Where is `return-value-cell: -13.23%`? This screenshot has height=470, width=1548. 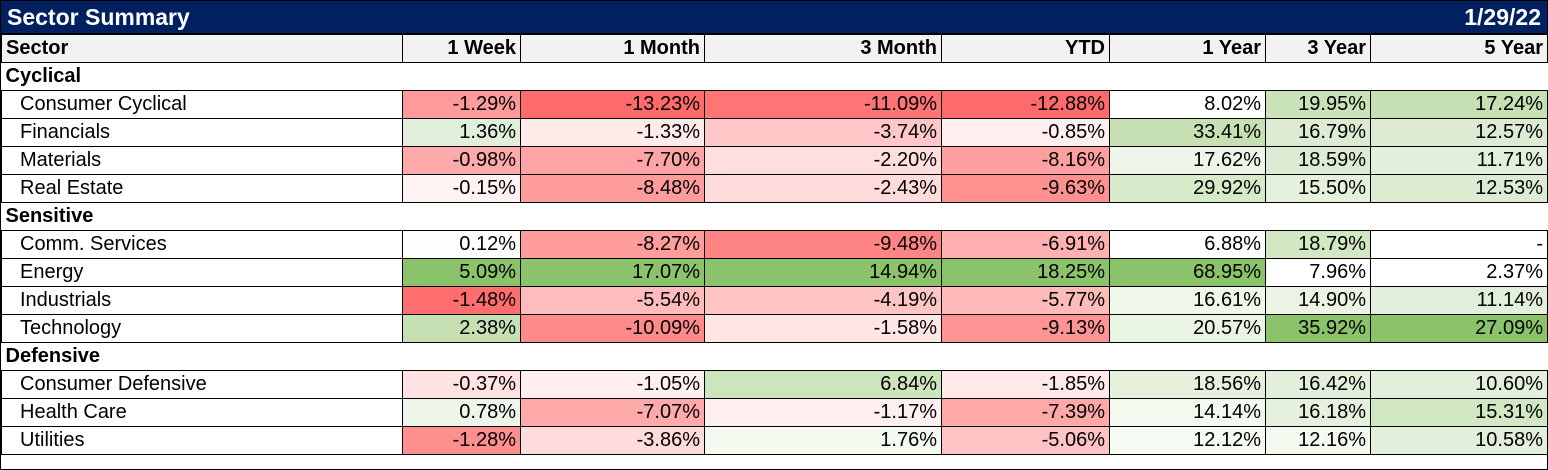
return-value-cell: -13.23% is located at coordinates (612, 104).